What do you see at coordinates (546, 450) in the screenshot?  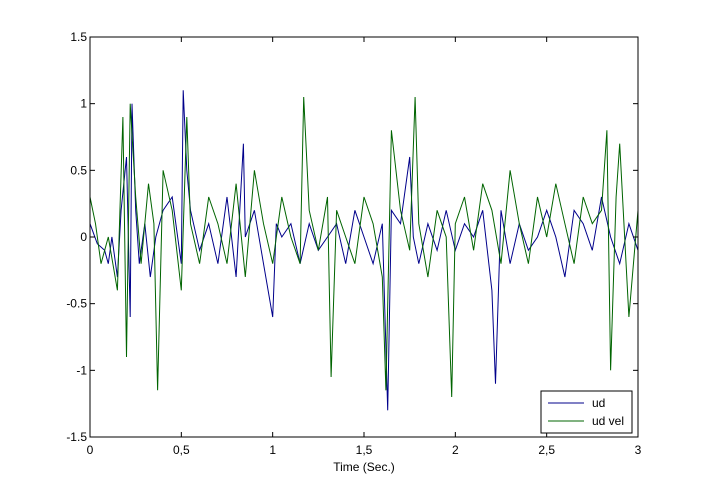 I see `x-tick-label: 2,5` at bounding box center [546, 450].